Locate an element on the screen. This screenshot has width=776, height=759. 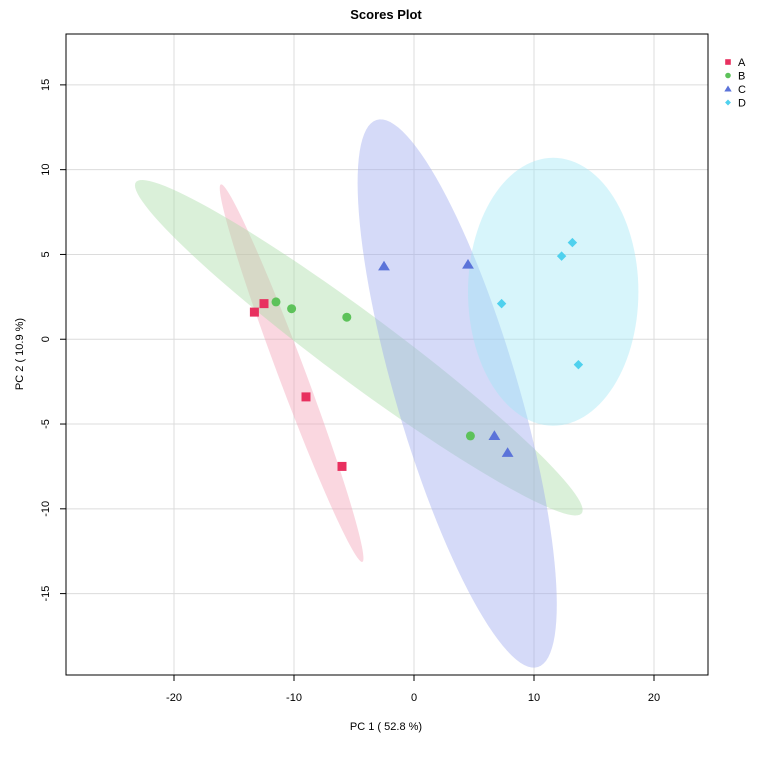
x-axis-label: PC 1 ( 52.8 %) is located at coordinates (386, 727).